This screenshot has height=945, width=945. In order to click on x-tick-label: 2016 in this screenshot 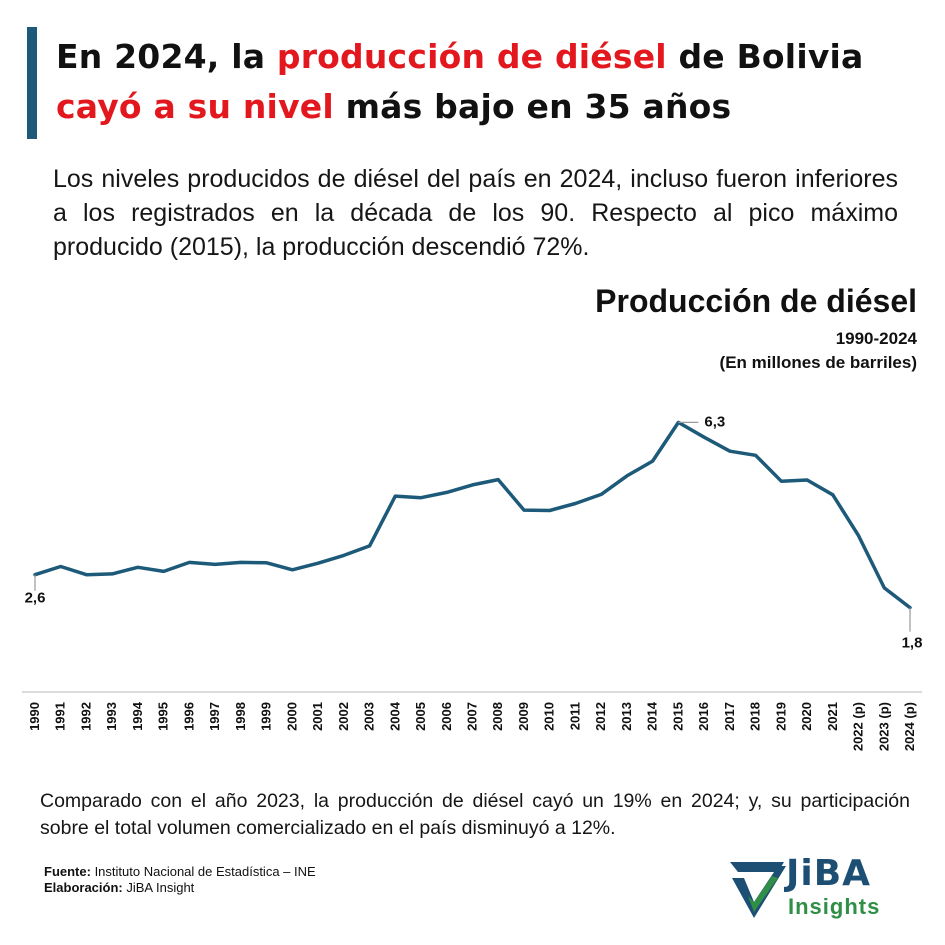, I will do `click(703, 716)`.